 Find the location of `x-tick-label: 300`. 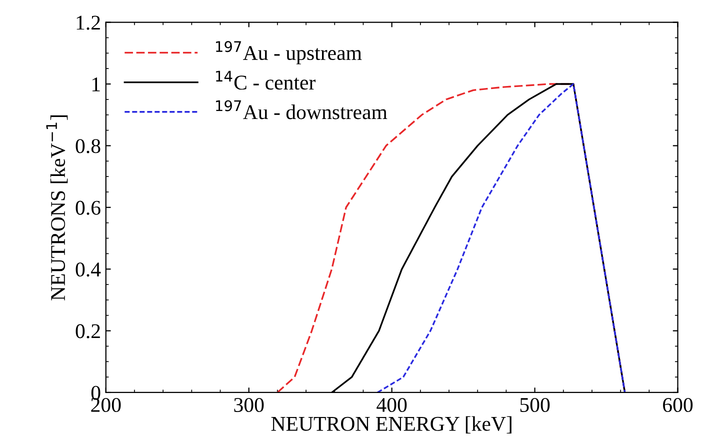

x-tick-label: 300 is located at coordinates (249, 405).